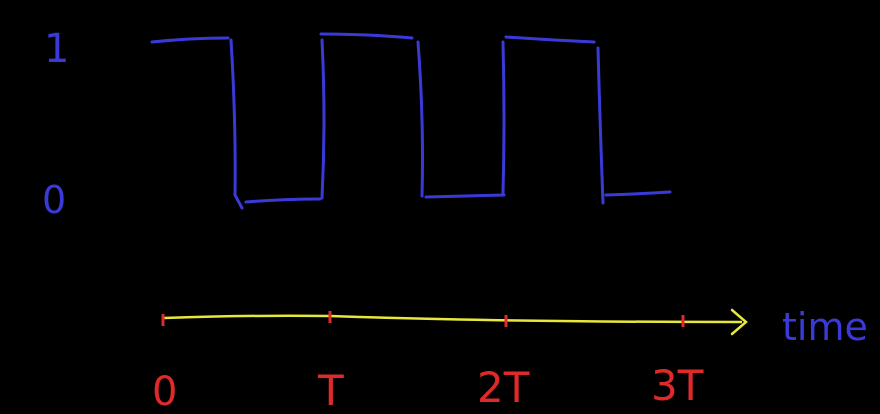 This screenshot has width=880, height=414. What do you see at coordinates (453, 319) in the screenshot?
I see `time-axis-line` at bounding box center [453, 319].